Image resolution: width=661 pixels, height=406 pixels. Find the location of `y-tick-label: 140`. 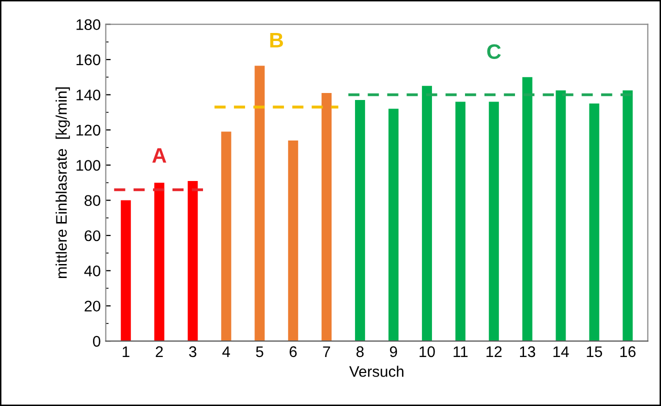

y-tick-label: 140 is located at coordinates (88, 95).